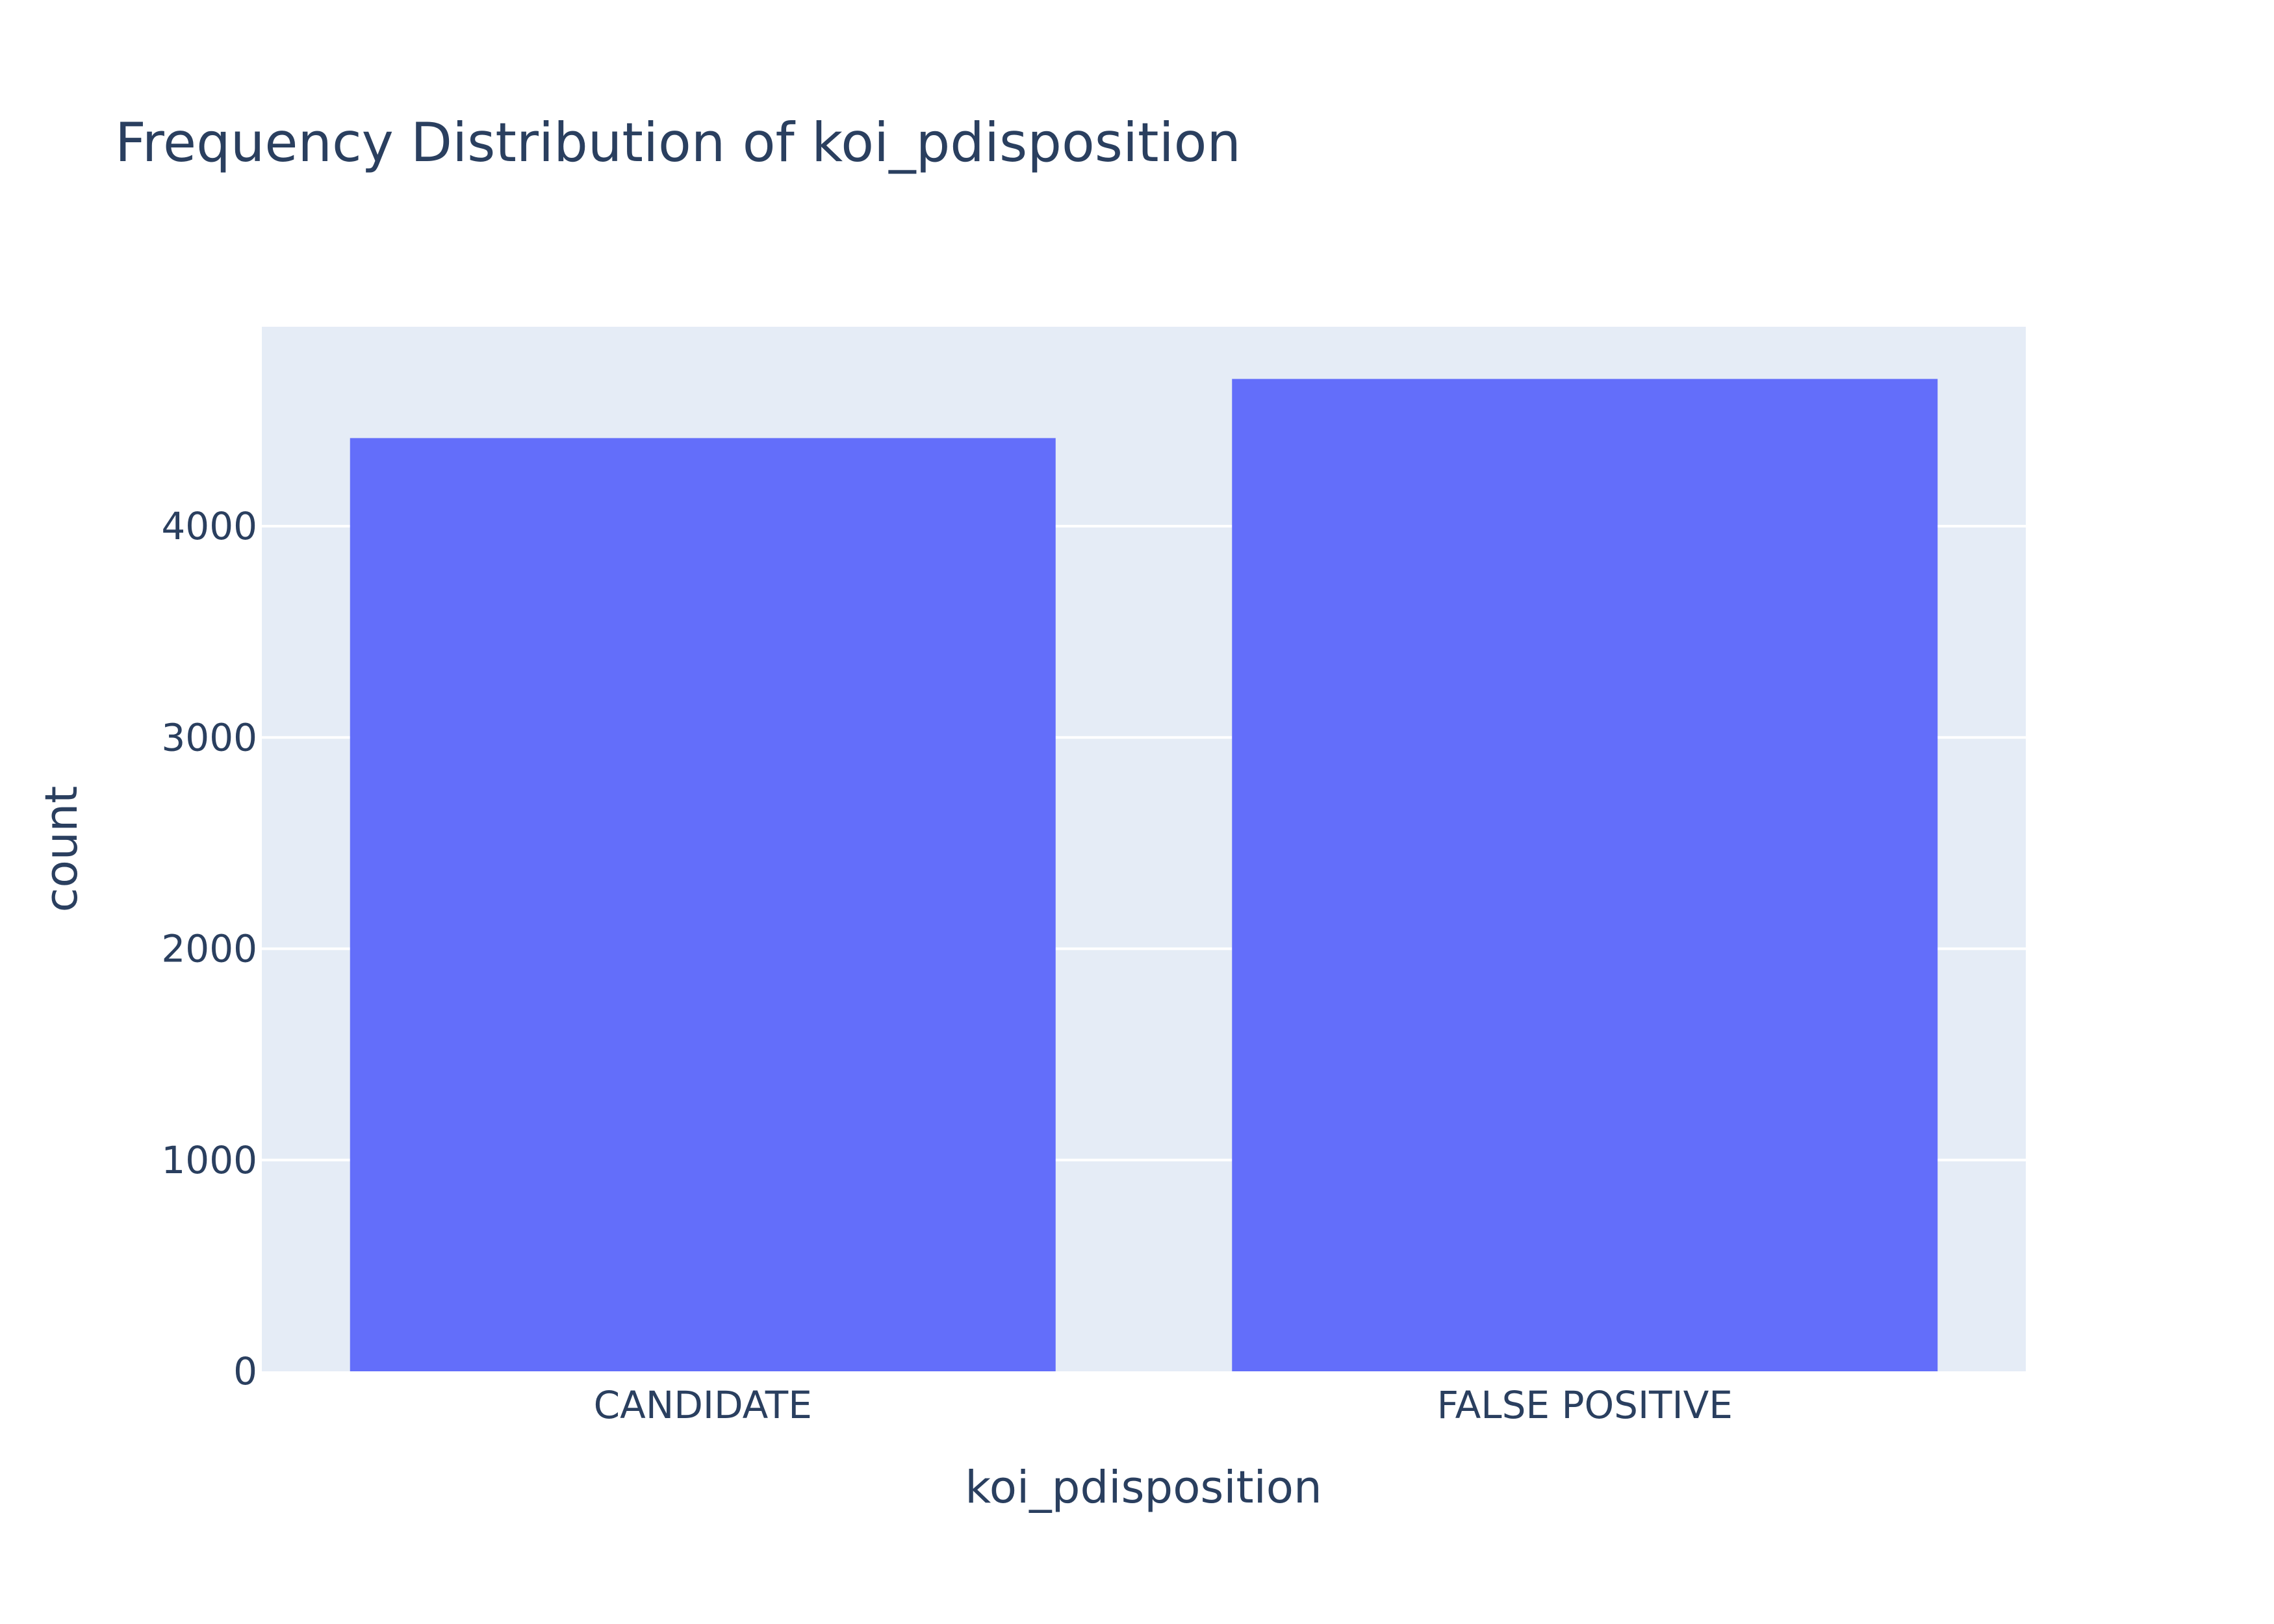 This screenshot has height=1624, width=2274. What do you see at coordinates (62, 849) in the screenshot?
I see `y-axis-title: count` at bounding box center [62, 849].